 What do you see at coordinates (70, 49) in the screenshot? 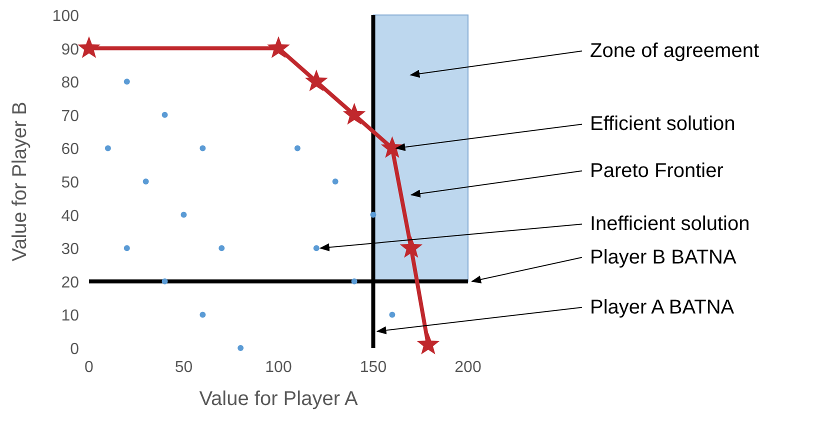
I see `y-tick-label: 90` at bounding box center [70, 49].